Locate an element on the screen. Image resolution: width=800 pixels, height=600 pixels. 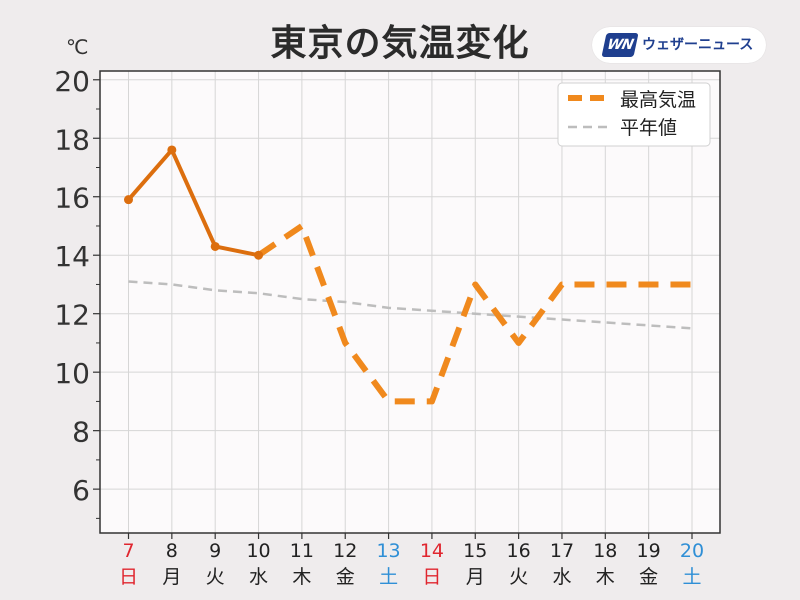
x-tick-label-day: 20 is located at coordinates (692, 551).